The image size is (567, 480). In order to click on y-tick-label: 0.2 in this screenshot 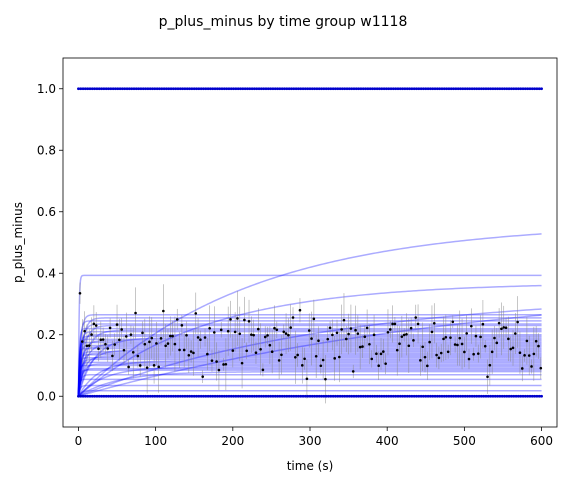, I will do `click(46, 335)`.